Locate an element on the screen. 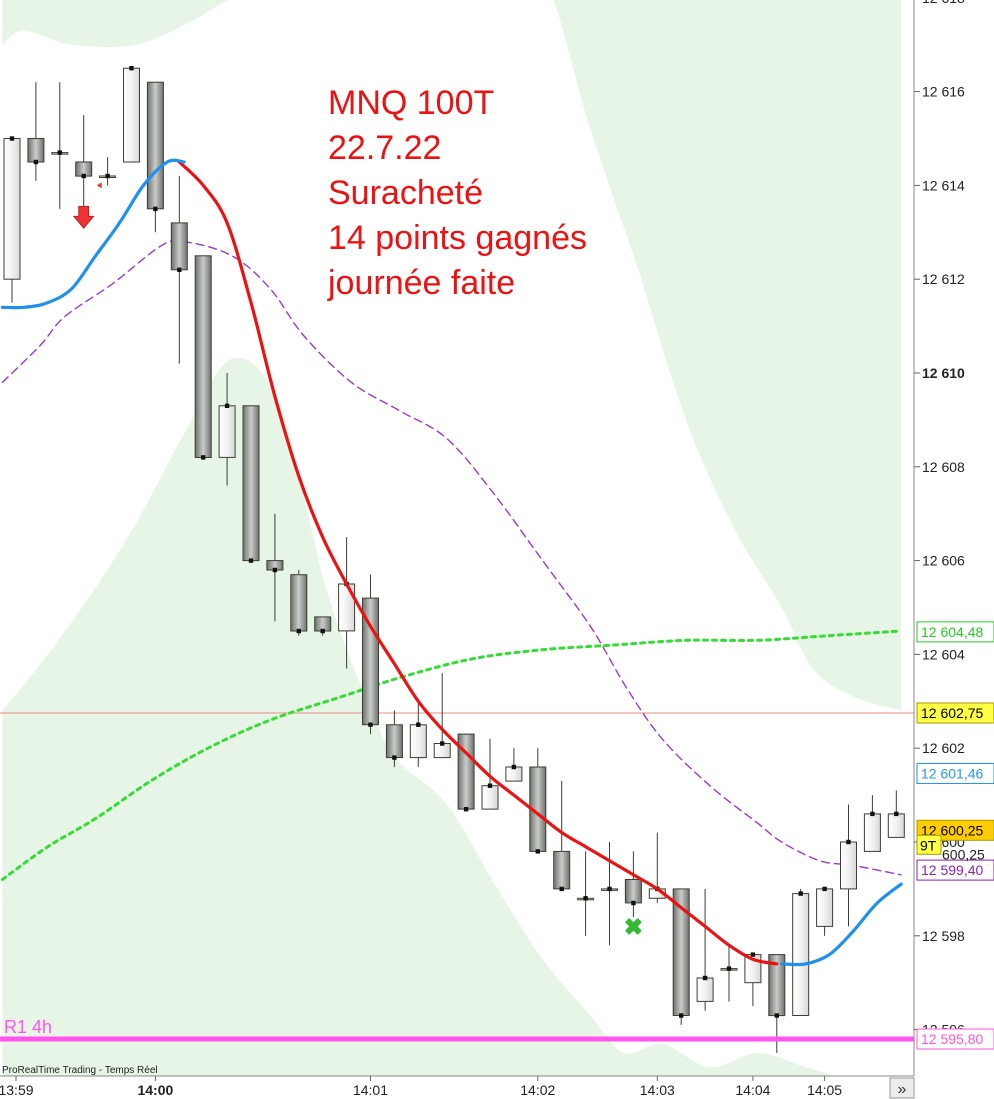 The height and width of the screenshot is (1099, 994). price-tag: 12 599,40 is located at coordinates (955, 870).